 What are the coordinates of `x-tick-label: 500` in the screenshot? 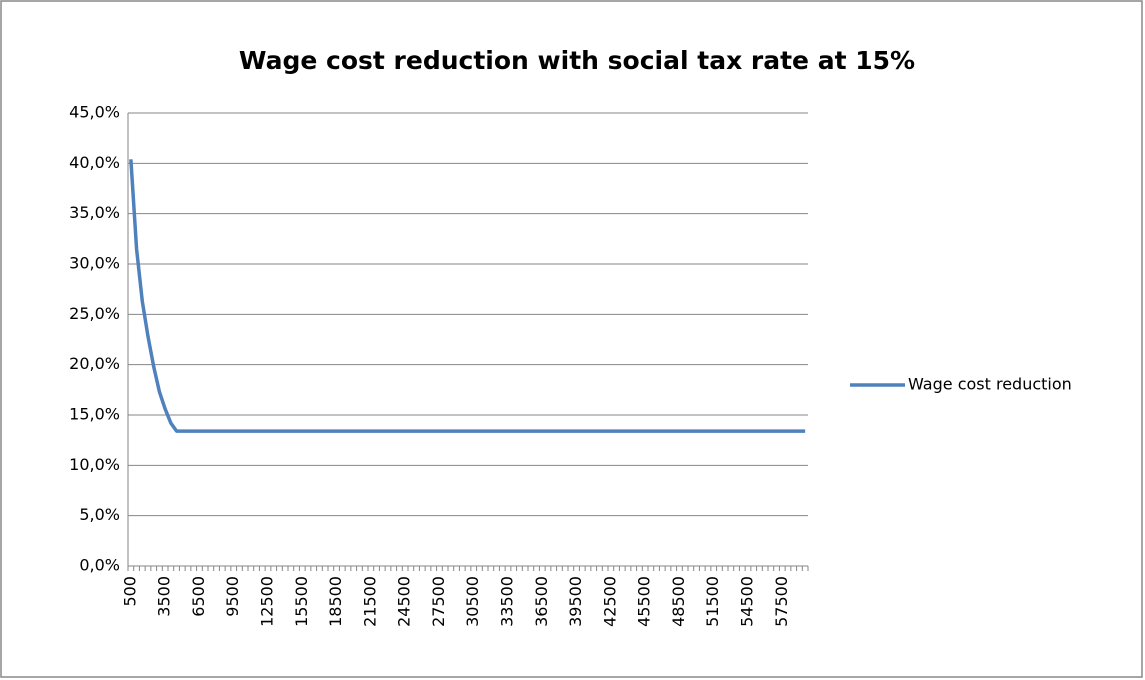 It's located at (129, 591).